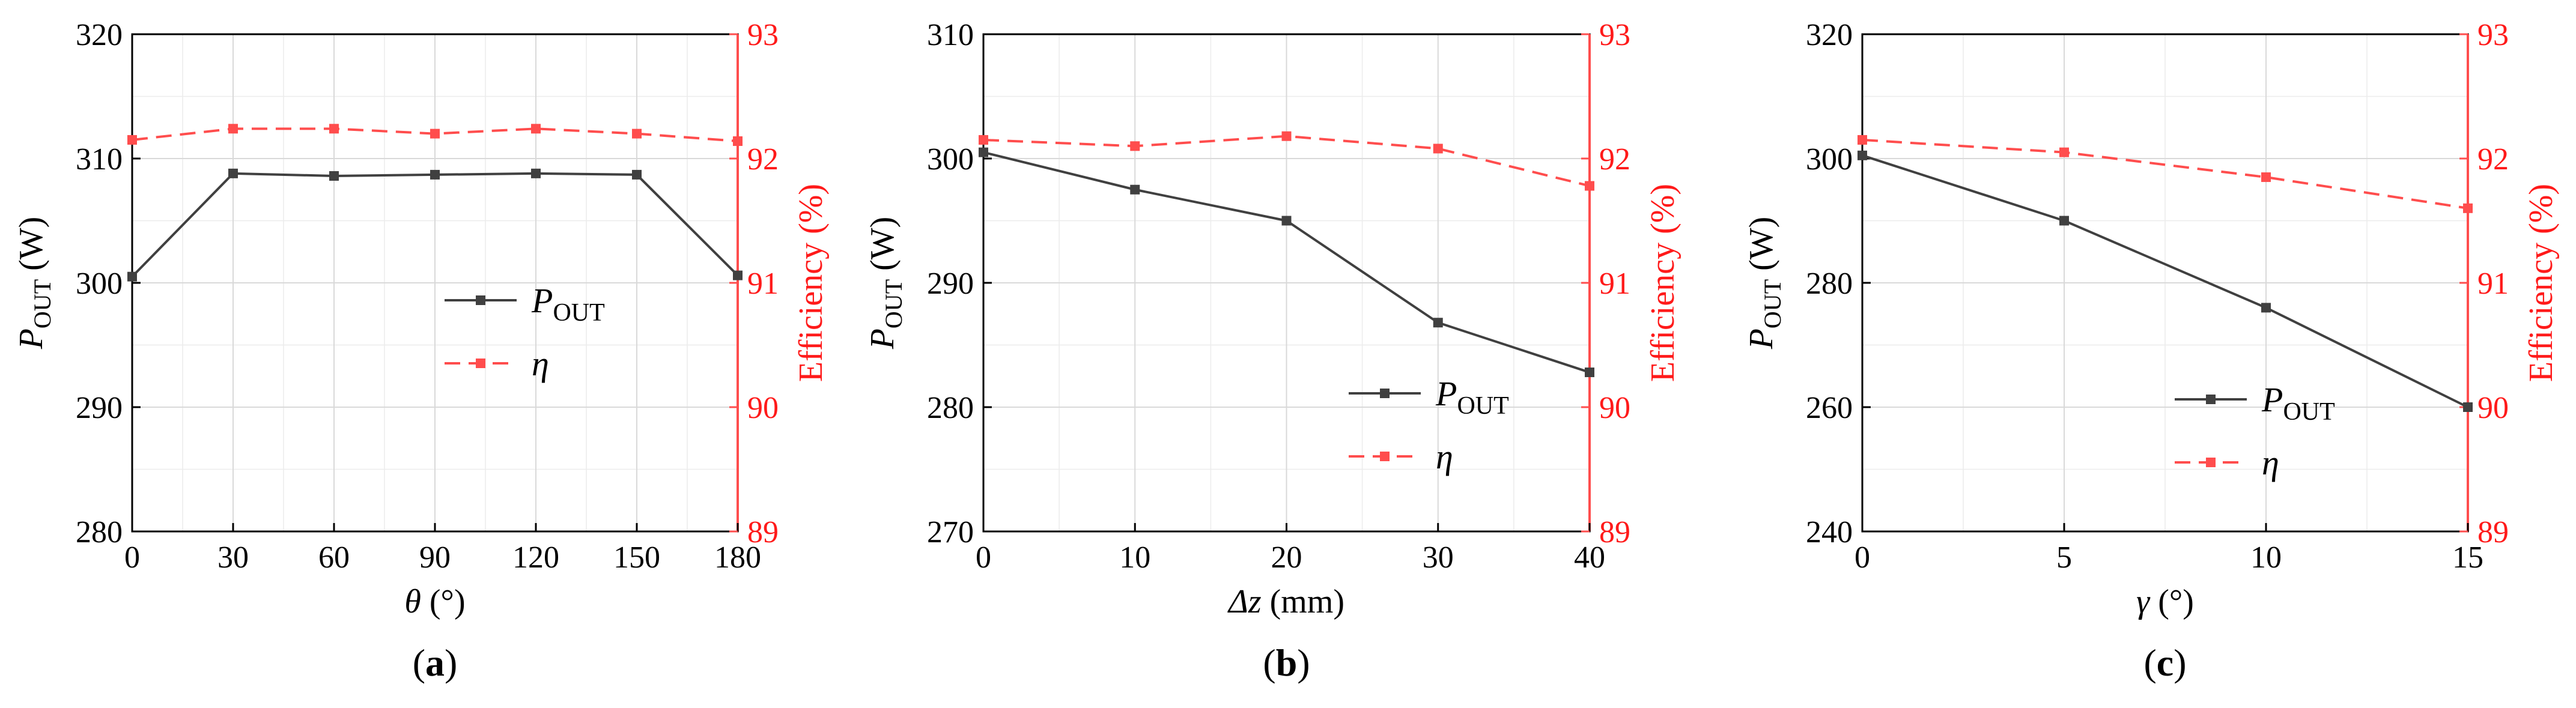  What do you see at coordinates (2165, 174) in the screenshot?
I see `series-line-efficiency` at bounding box center [2165, 174].